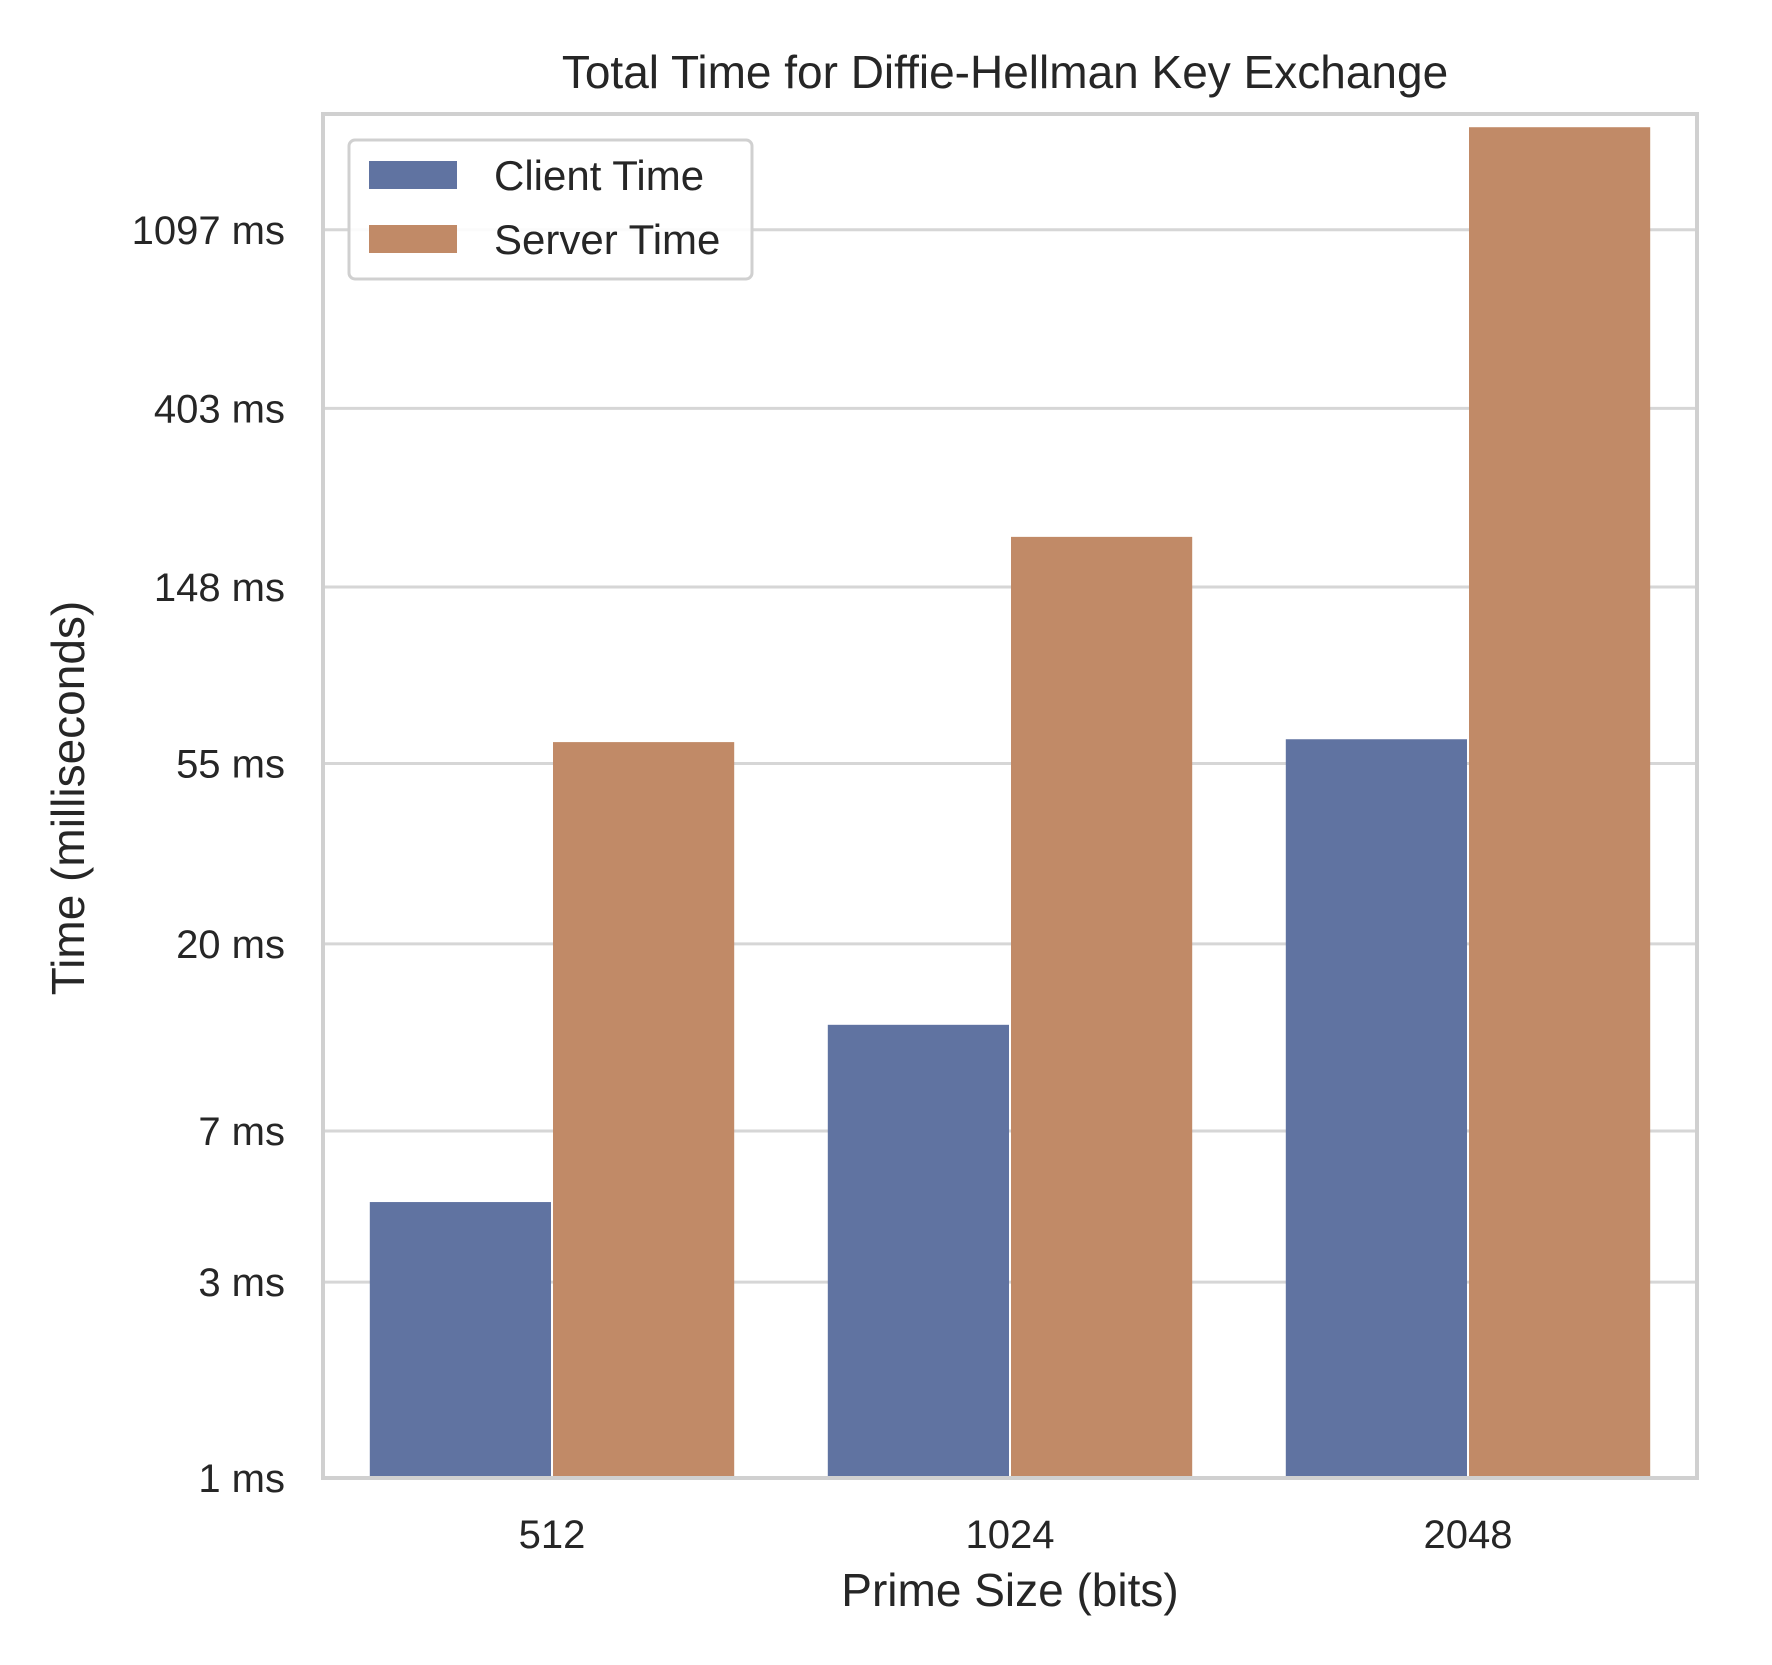 The height and width of the screenshot is (1665, 1772). I want to click on x-tick-labels: 512 1024 2048, so click(1016, 1535).